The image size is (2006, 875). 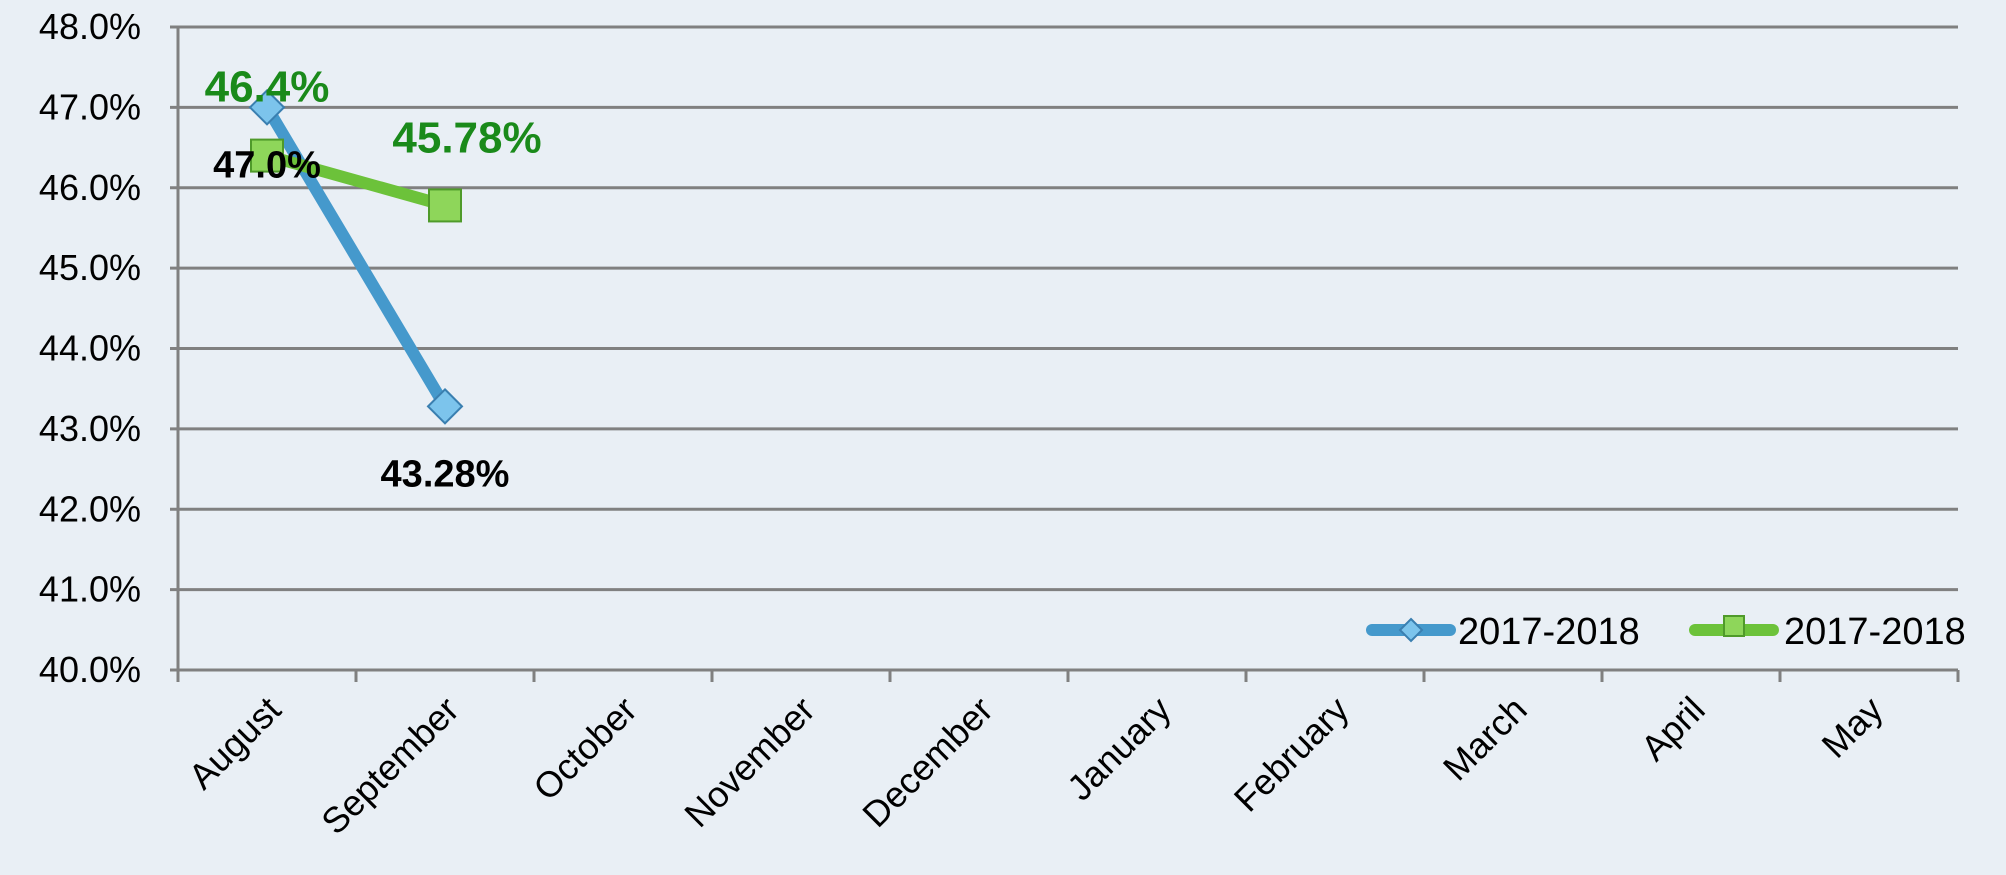 I want to click on data-label: 46.4%, so click(x=267, y=87).